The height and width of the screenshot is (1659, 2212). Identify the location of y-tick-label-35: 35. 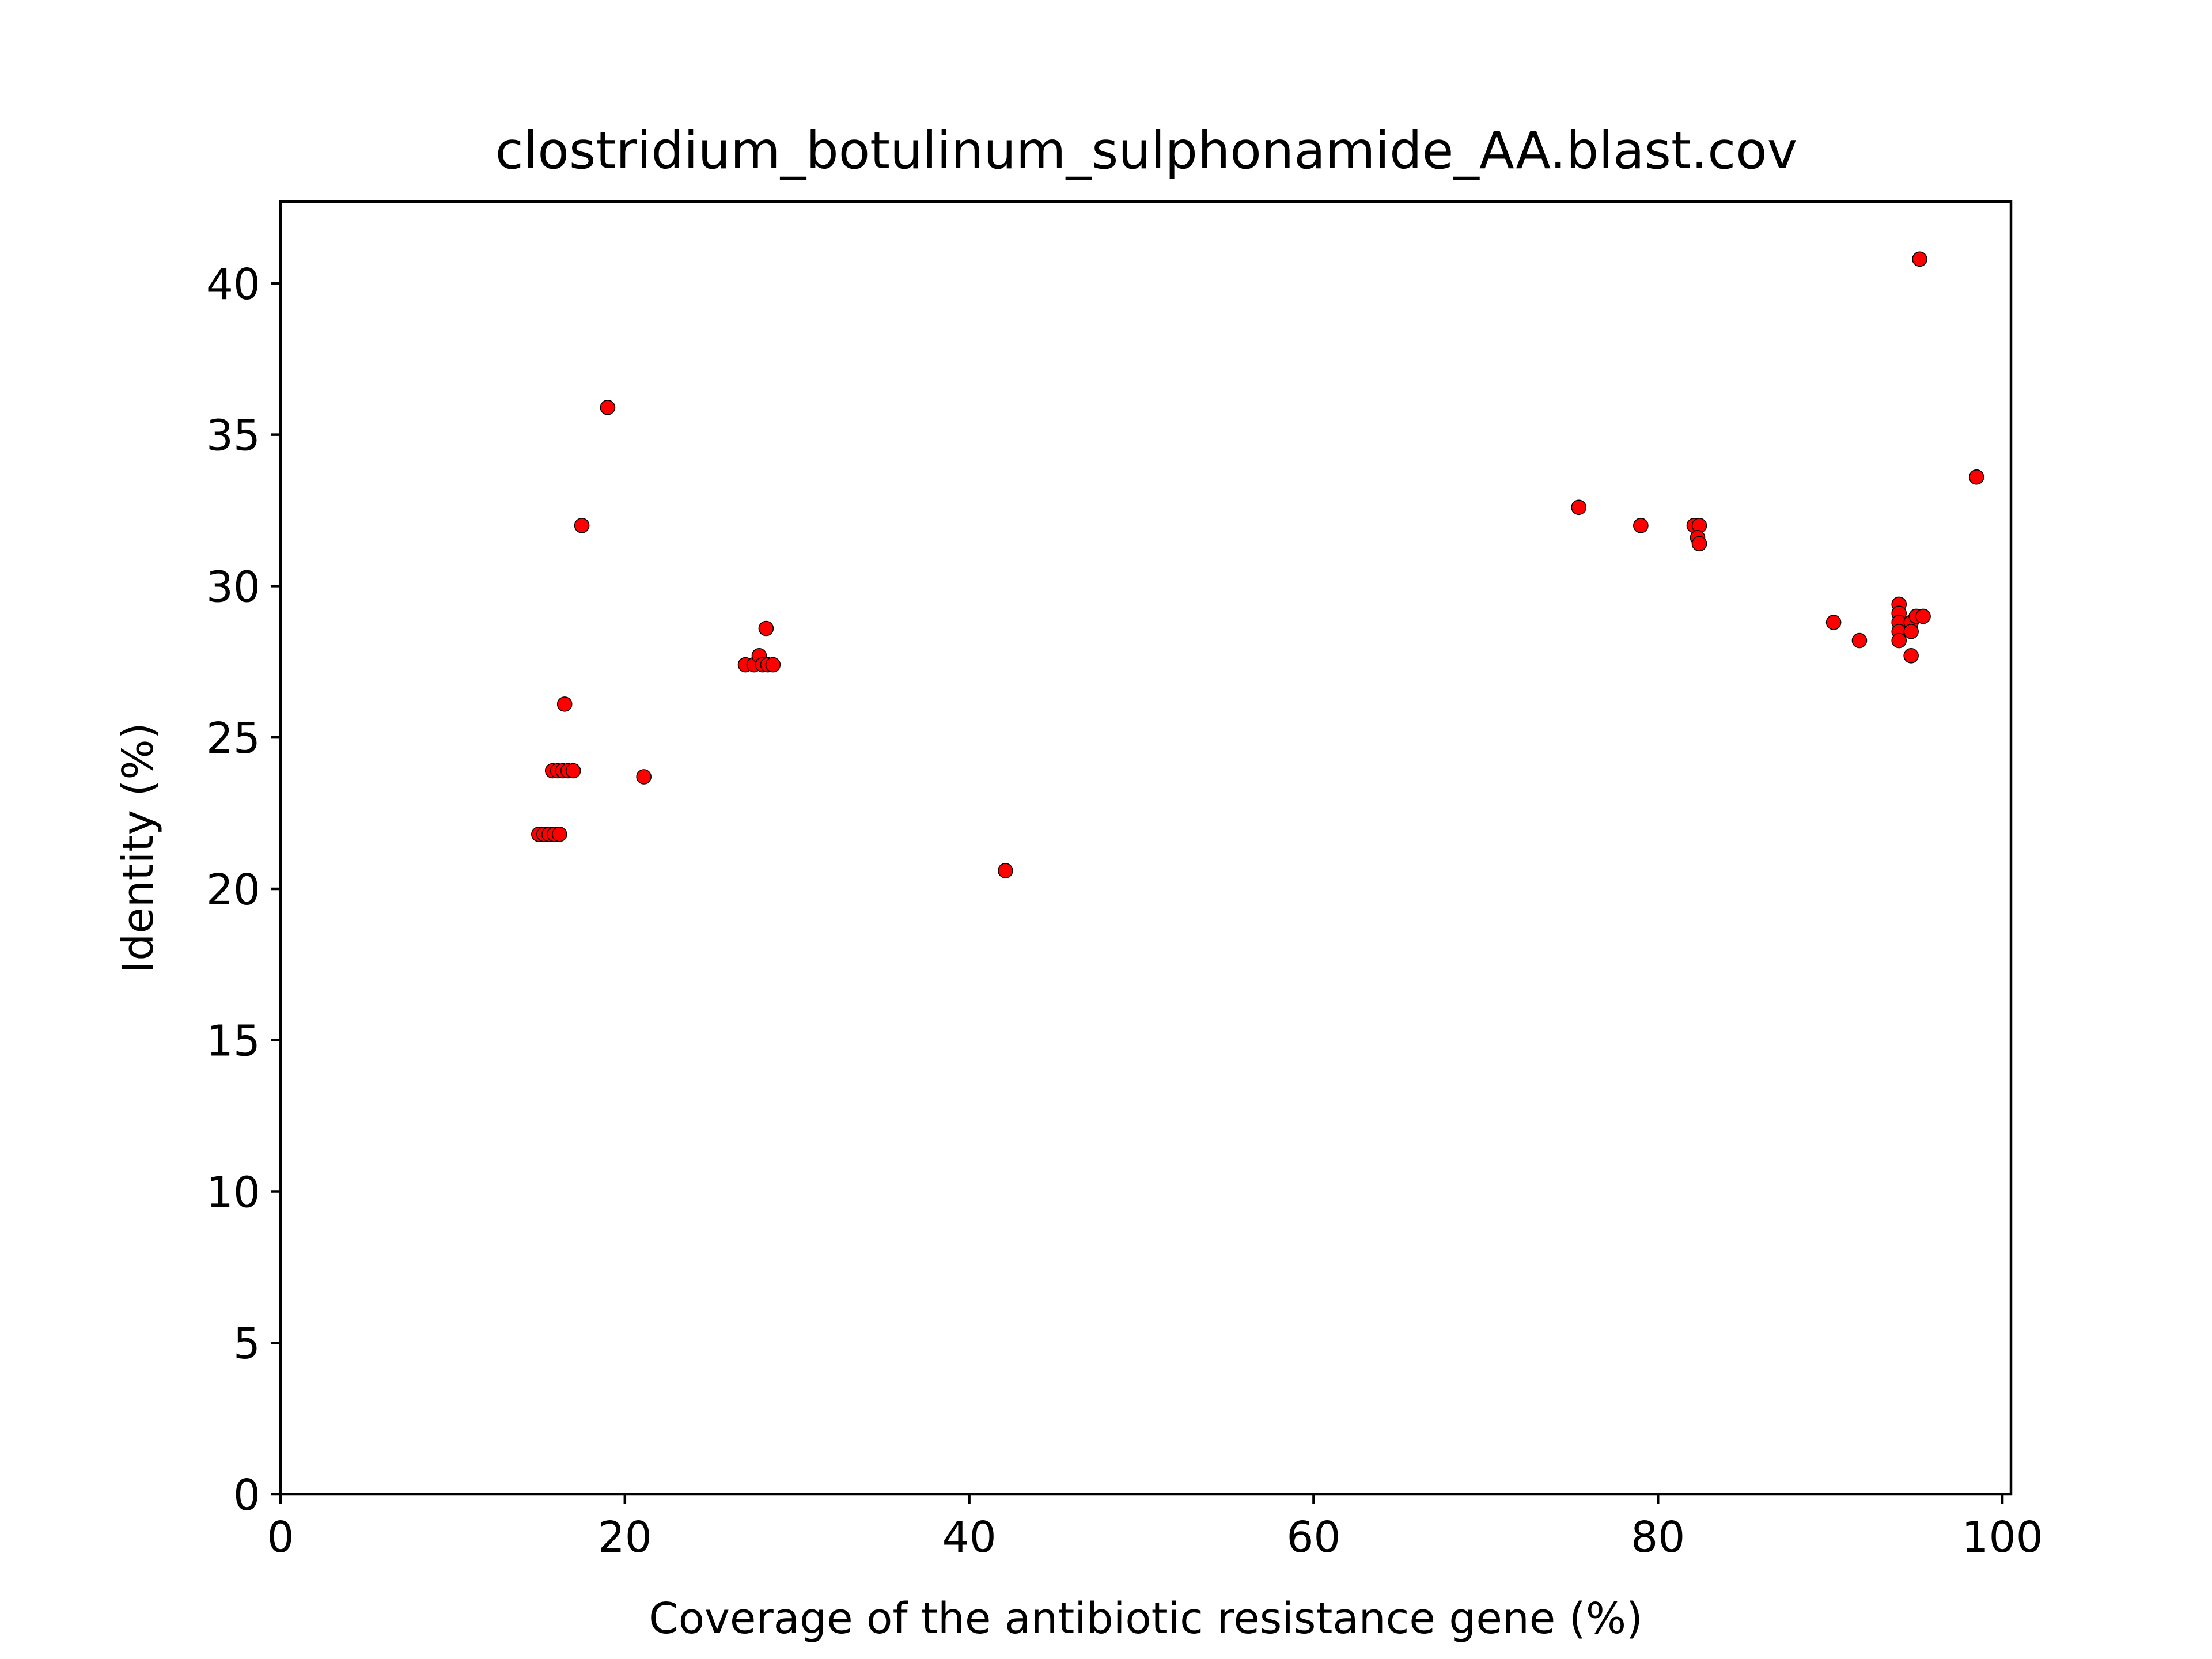
(233, 436).